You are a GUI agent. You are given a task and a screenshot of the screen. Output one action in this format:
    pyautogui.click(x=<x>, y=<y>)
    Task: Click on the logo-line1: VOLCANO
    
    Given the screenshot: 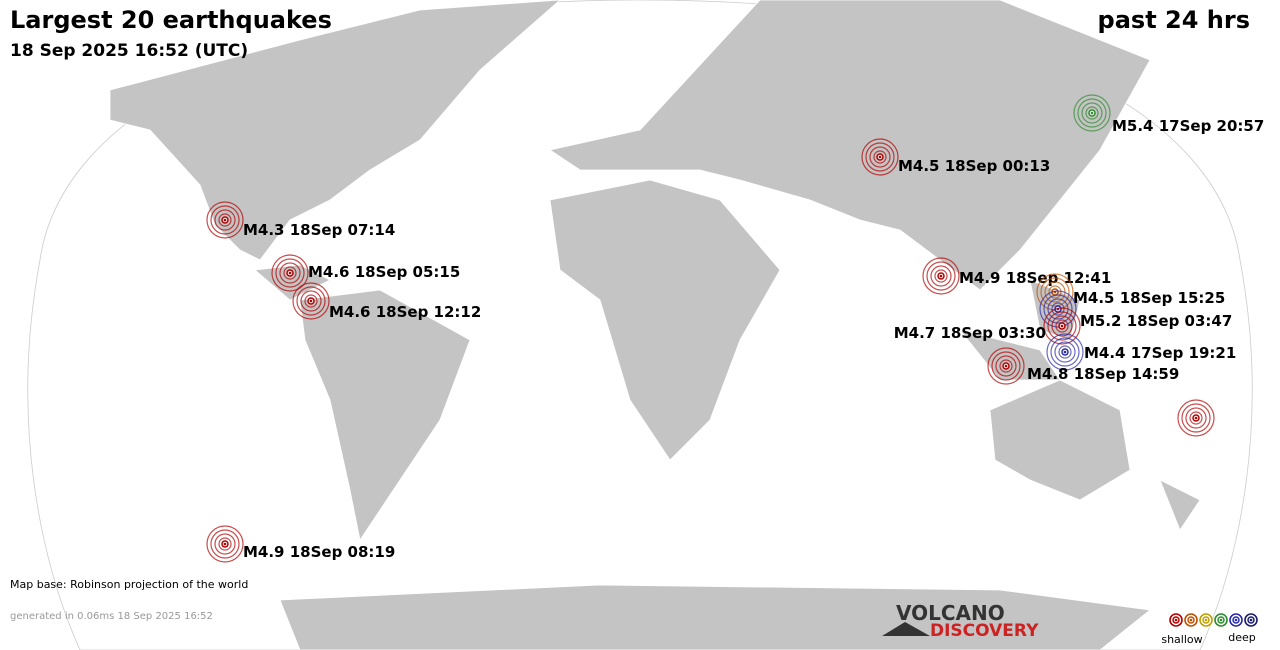 What is the action you would take?
    pyautogui.click(x=950, y=613)
    